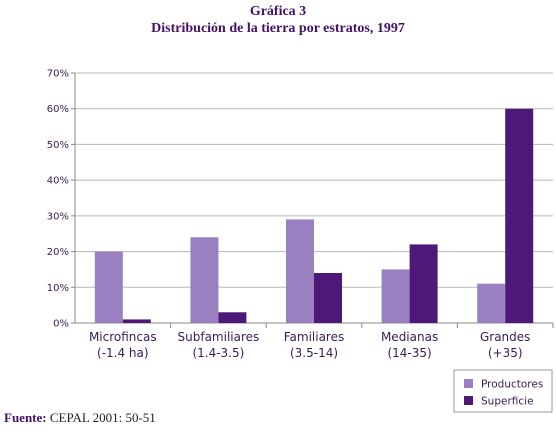  I want to click on source-note: Fuente: CEPAL 2001: 50-51, so click(80, 418).